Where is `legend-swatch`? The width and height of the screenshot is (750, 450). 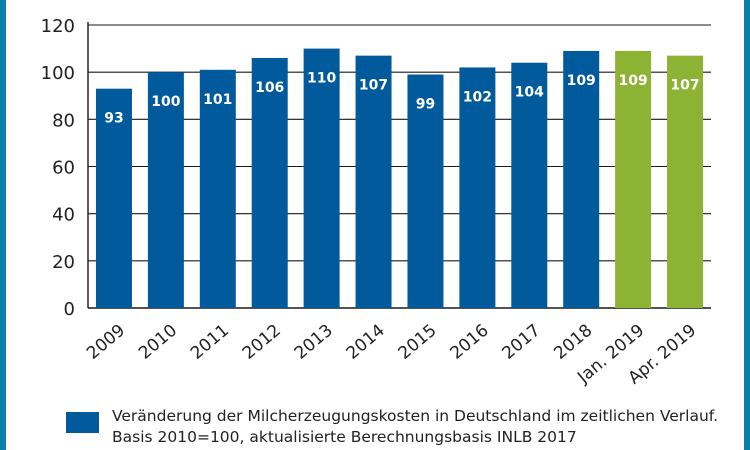 legend-swatch is located at coordinates (82, 422).